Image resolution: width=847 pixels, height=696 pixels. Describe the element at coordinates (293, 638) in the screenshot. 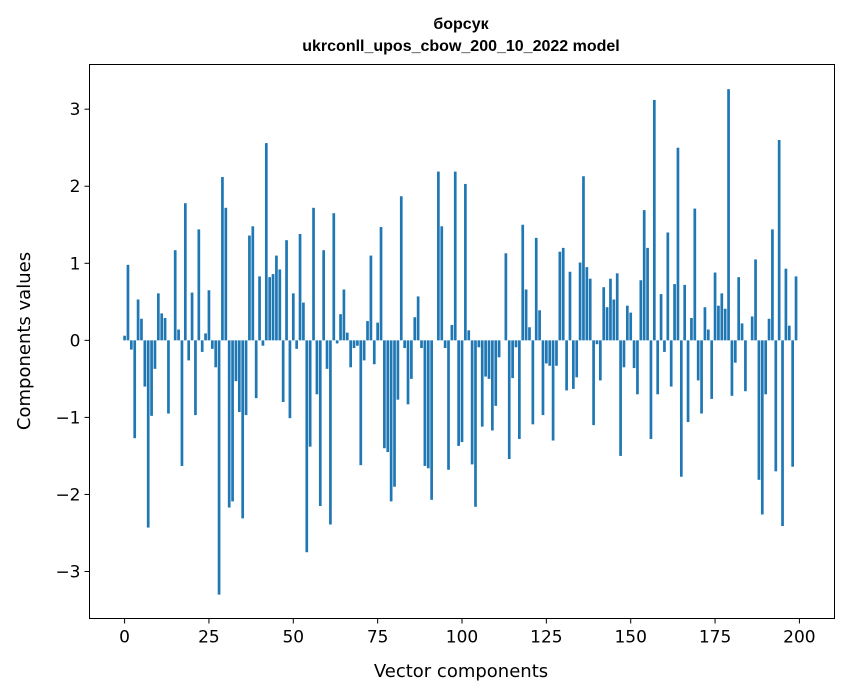

I see `x-tick-label: 50` at that location.